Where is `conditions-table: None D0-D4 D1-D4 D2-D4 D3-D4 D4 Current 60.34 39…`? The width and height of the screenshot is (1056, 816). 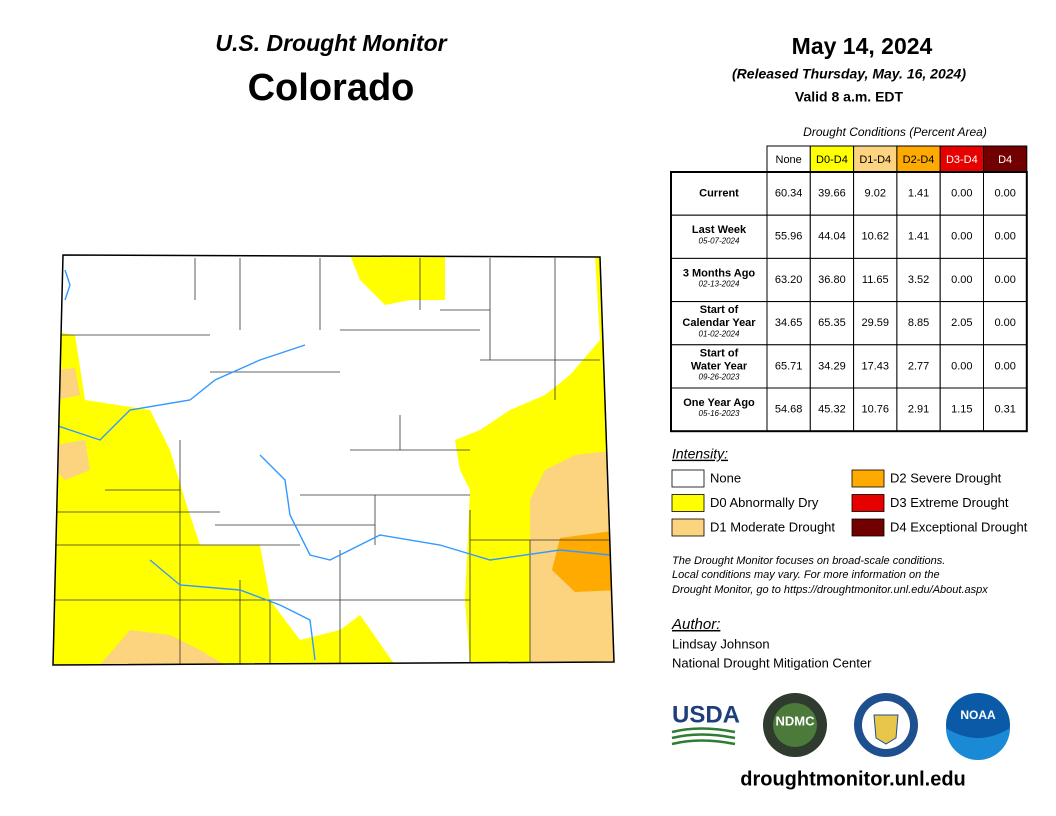 conditions-table: None D0-D4 D1-D4 D2-D4 D3-D4 D4 Current 60.34 39… is located at coordinates (849, 289).